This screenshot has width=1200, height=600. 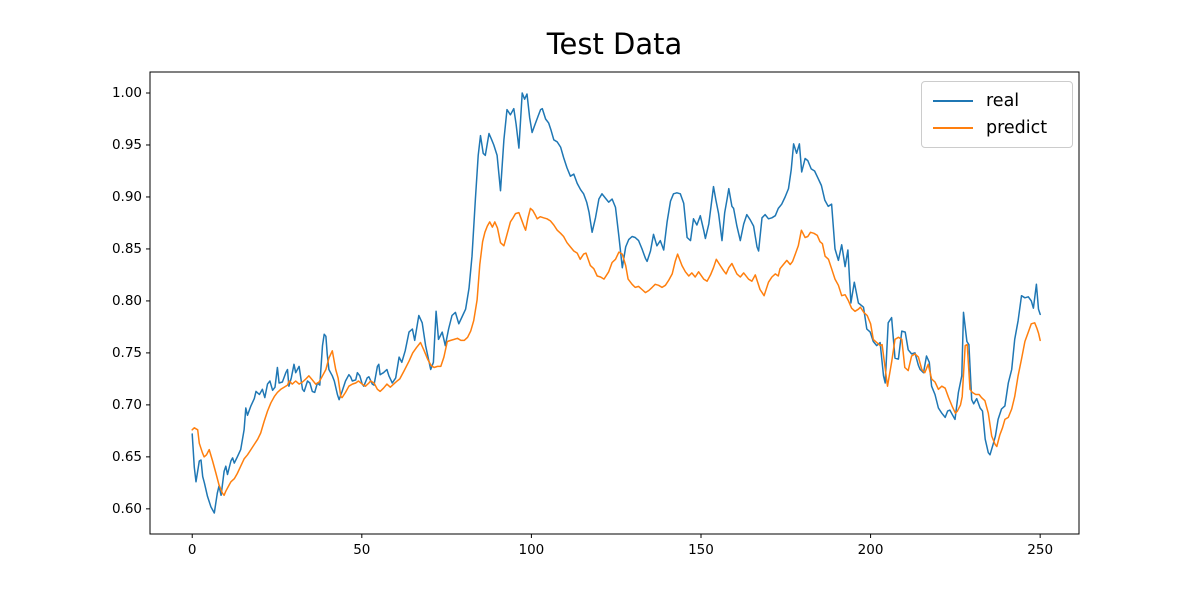 I want to click on y-tick-label: 0.90, so click(x=126, y=196).